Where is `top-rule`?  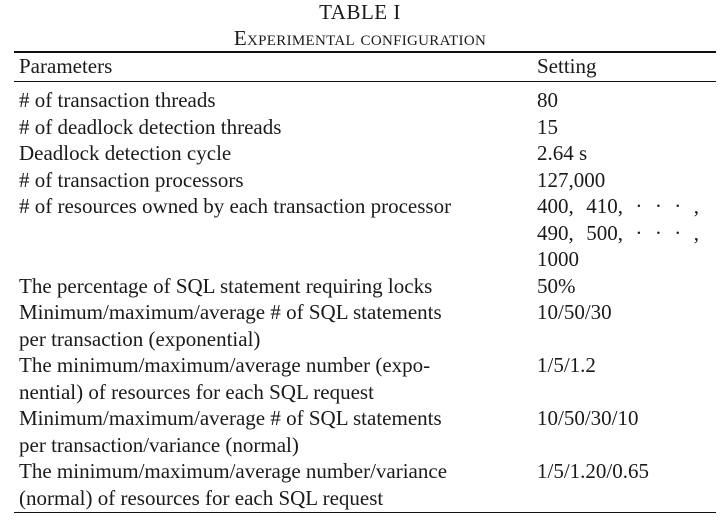 top-rule is located at coordinates (365, 52).